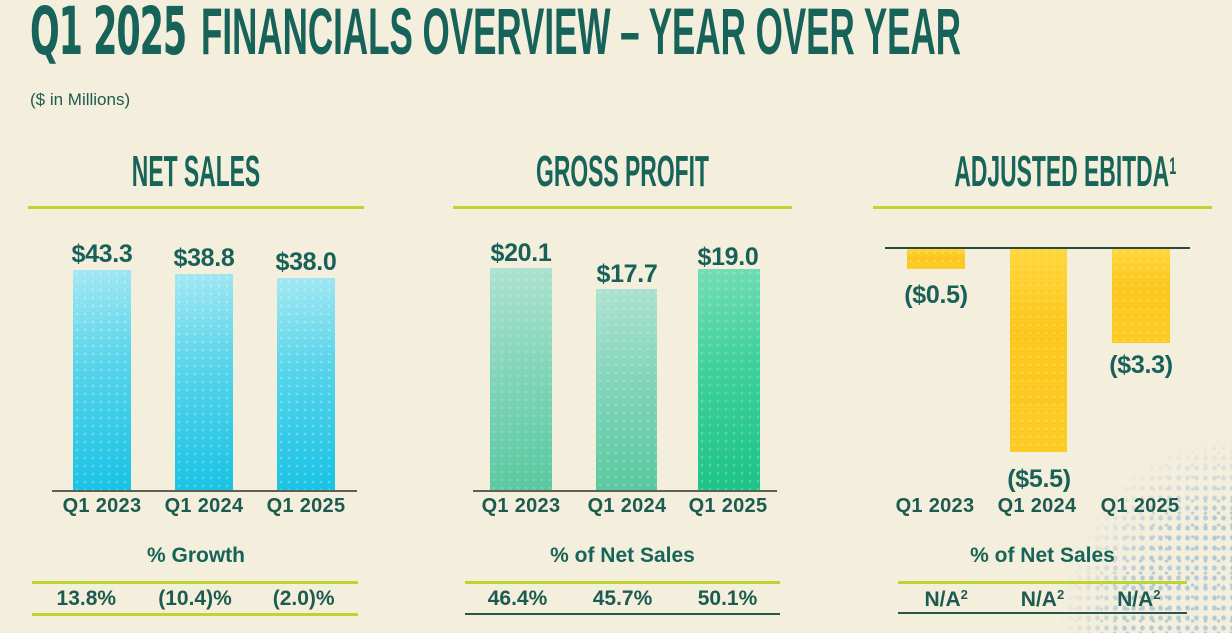  I want to click on gross-profit-axis-line, so click(625, 491).